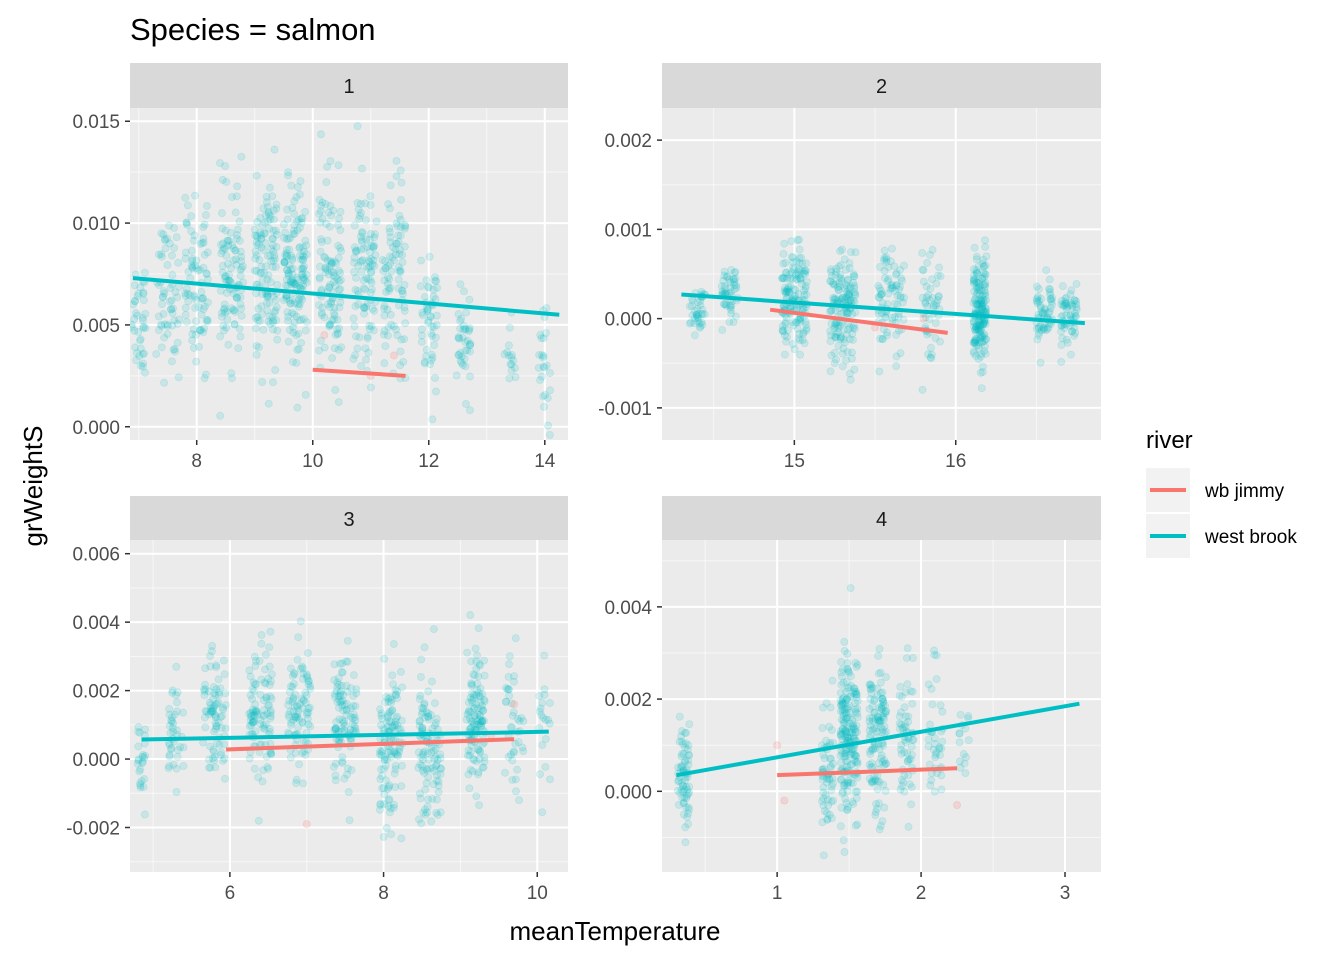  What do you see at coordinates (881, 85) in the screenshot?
I see `facet-strip` at bounding box center [881, 85].